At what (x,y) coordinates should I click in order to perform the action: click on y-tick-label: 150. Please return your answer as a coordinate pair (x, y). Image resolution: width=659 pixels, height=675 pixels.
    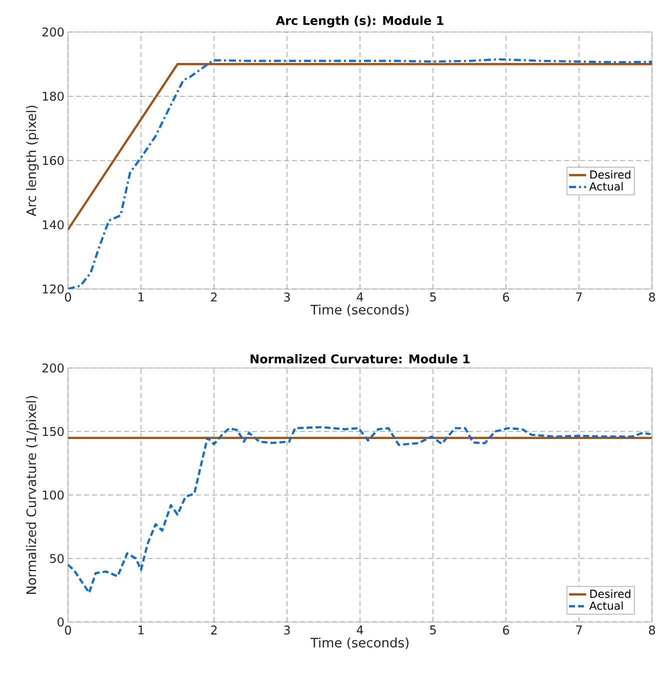
    Looking at the image, I should click on (53, 431).